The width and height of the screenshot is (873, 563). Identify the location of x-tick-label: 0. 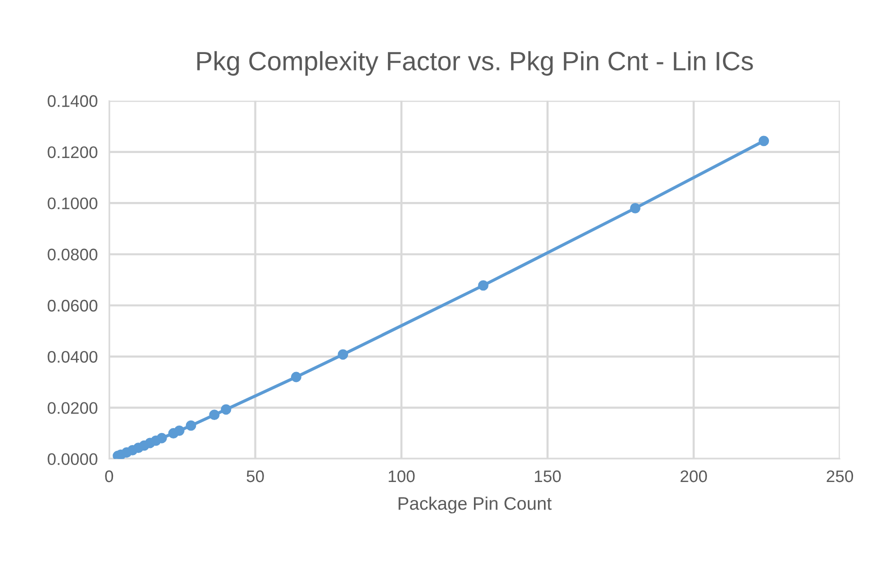
(109, 476).